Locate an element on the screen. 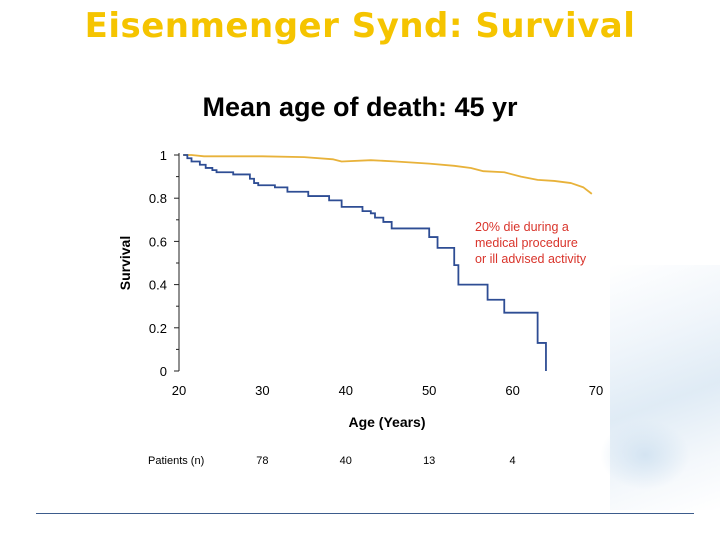  x-axis-label: Age (Years) is located at coordinates (386, 422).